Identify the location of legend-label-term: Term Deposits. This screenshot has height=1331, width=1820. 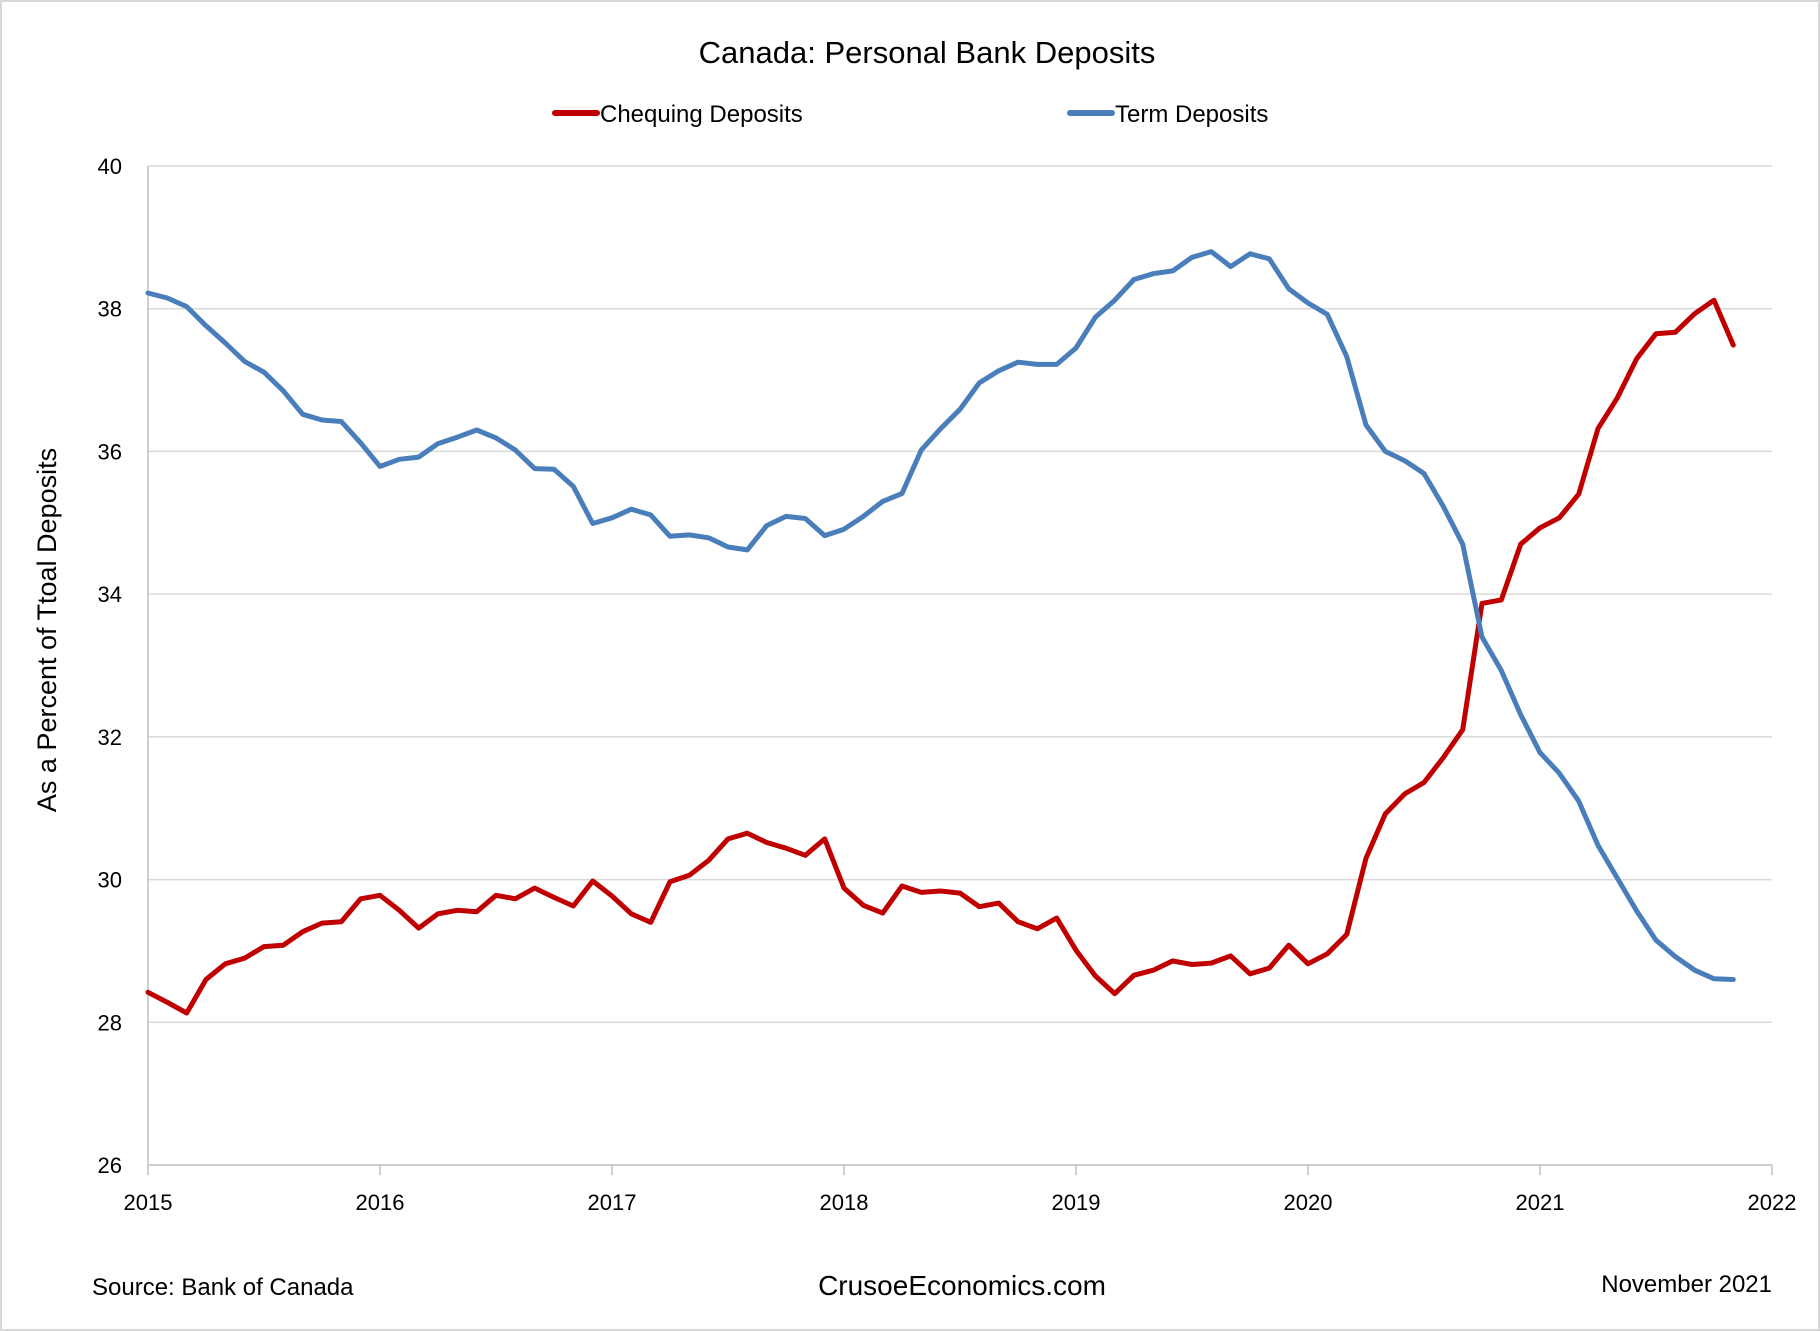
(1191, 114).